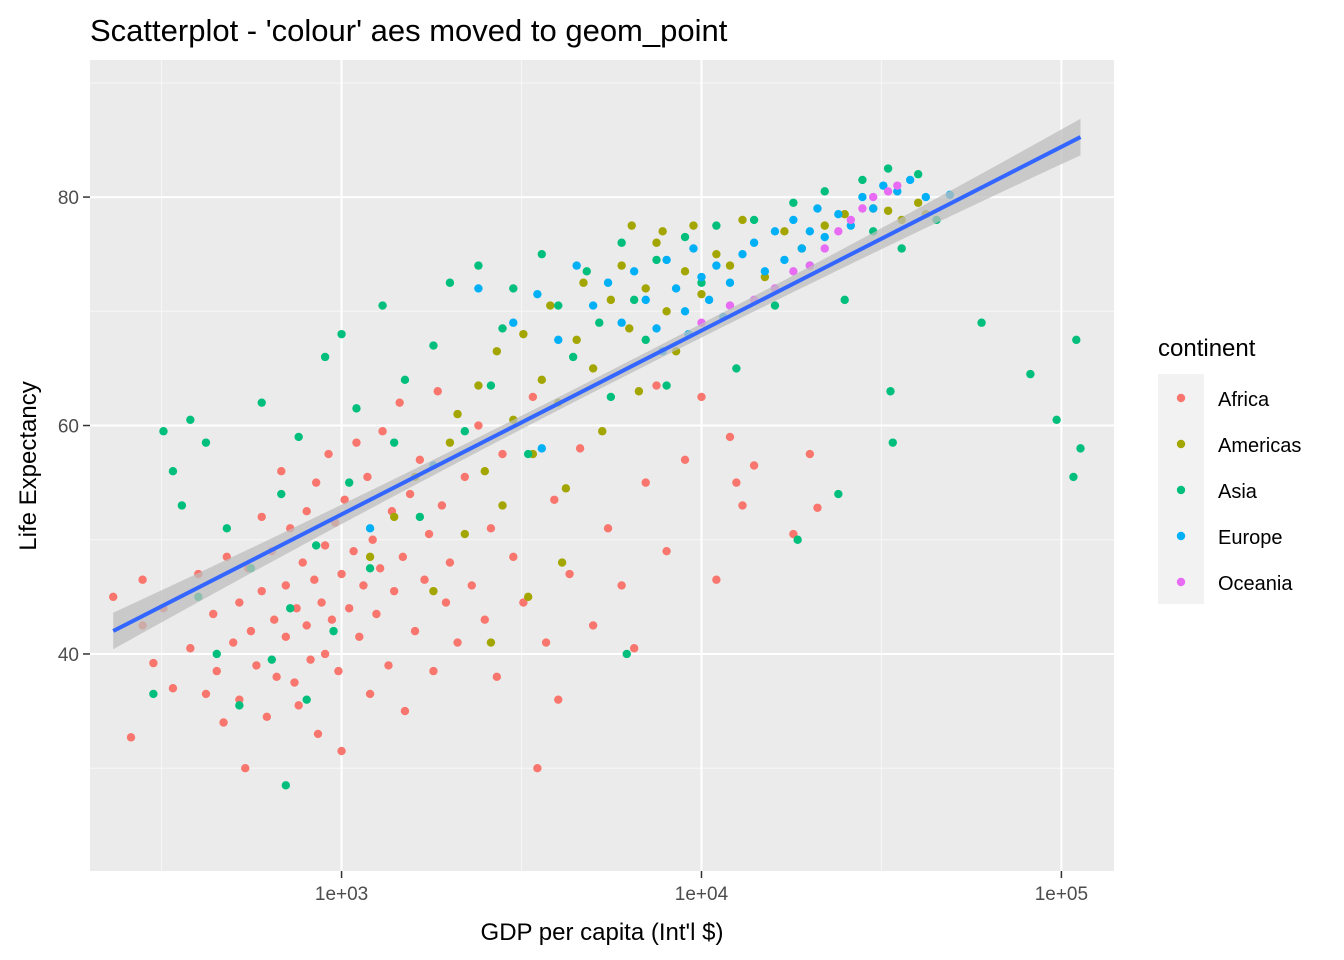 The width and height of the screenshot is (1344, 960). I want to click on legend-key-africa, so click(1181, 398).